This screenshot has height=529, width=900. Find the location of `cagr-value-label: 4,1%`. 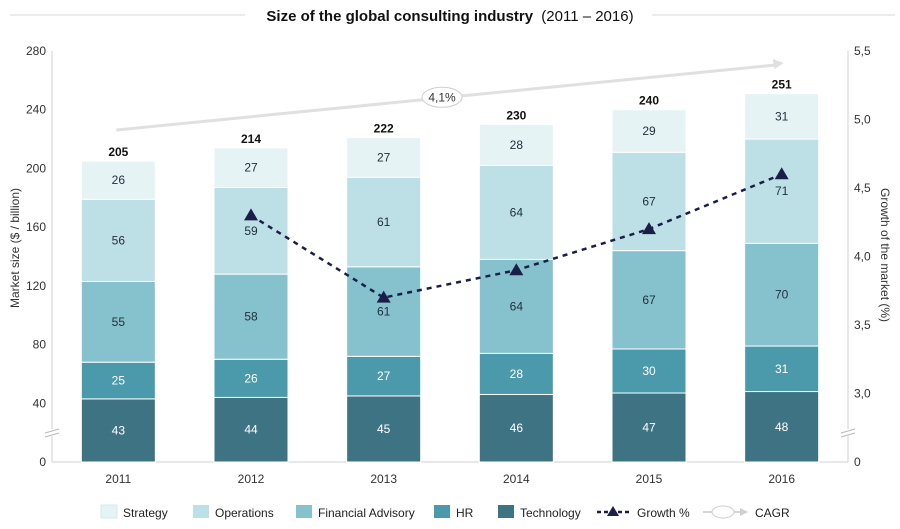

cagr-value-label: 4,1% is located at coordinates (442, 97).